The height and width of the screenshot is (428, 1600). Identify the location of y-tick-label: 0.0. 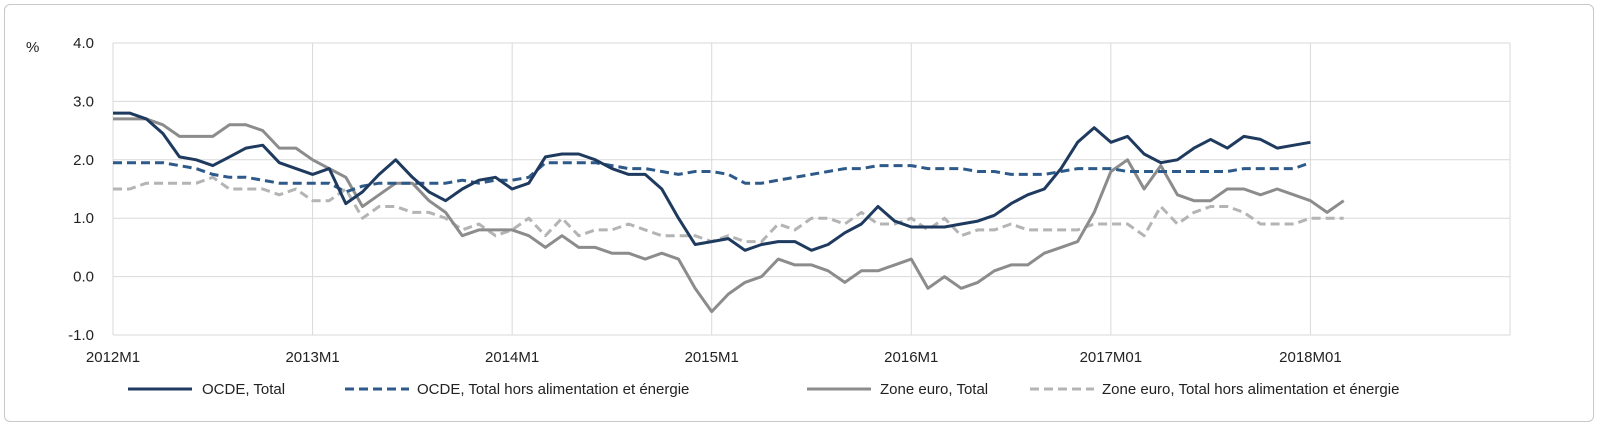
(83, 277).